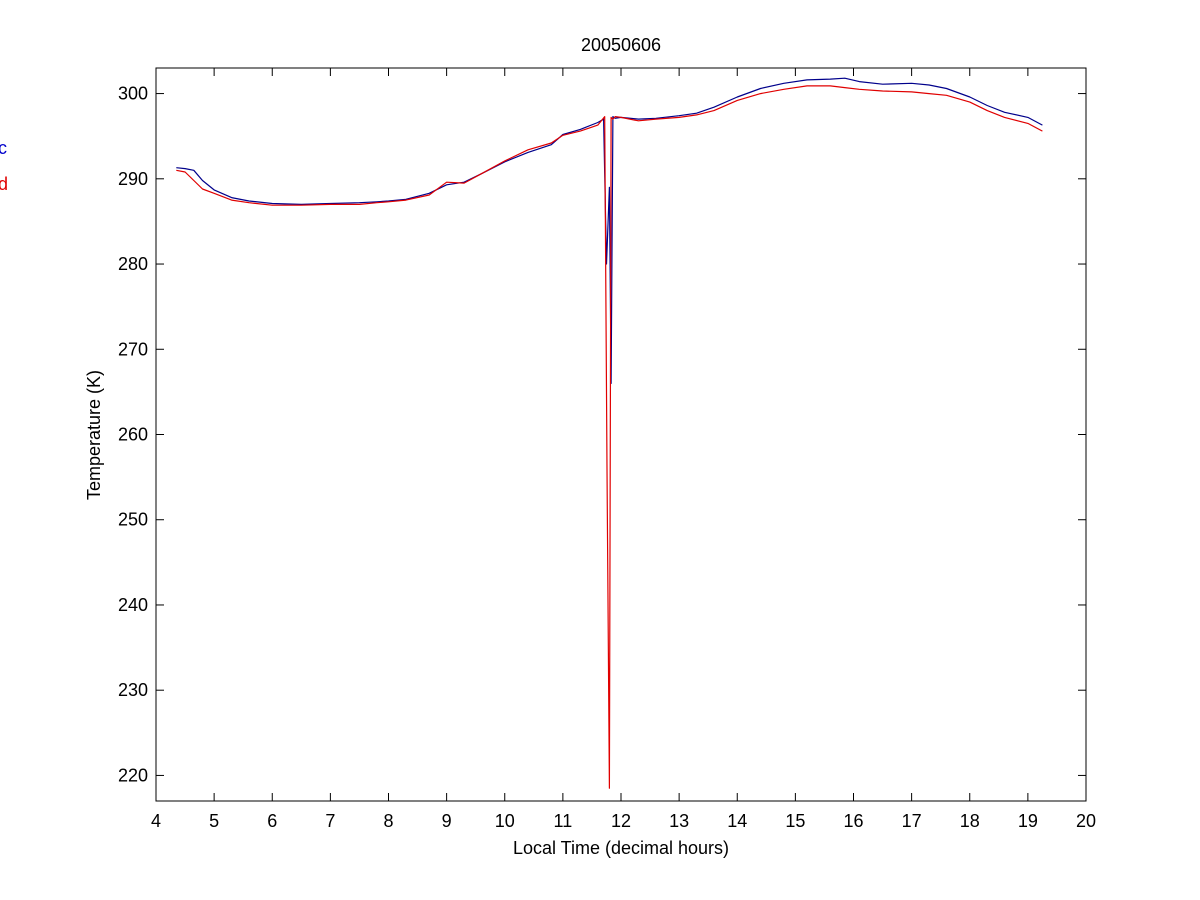  I want to click on x-tick-label: 7, so click(330, 821).